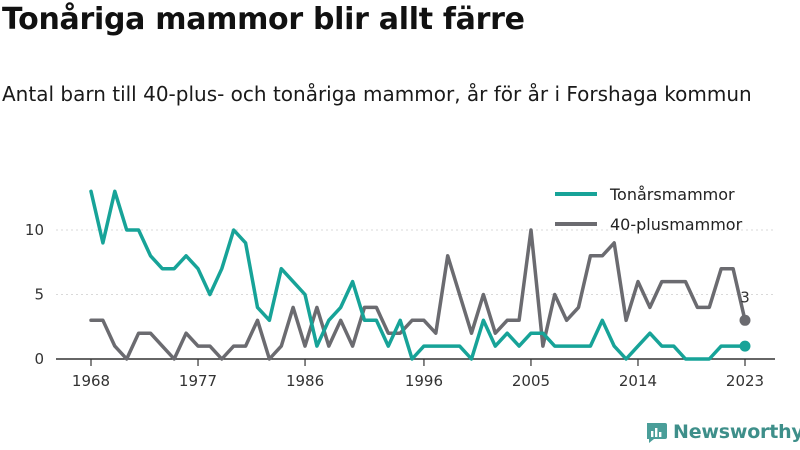 The height and width of the screenshot is (450, 800). Describe the element at coordinates (736, 432) in the screenshot. I see `brand-name: Newsworthy` at that location.